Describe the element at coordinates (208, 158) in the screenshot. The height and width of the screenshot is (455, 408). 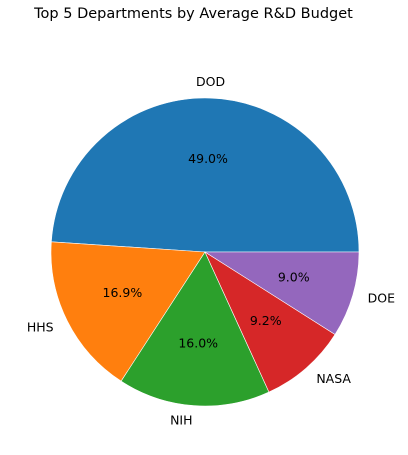
I see `pct-label-dod: 49.0%` at that location.